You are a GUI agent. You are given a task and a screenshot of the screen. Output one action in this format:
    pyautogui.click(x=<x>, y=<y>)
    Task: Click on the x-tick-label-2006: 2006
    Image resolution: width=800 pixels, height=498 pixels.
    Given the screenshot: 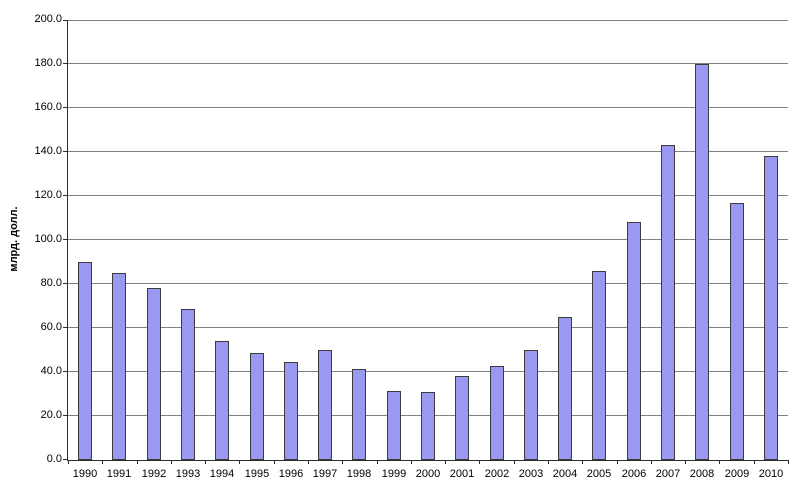 What is the action you would take?
    pyautogui.click(x=634, y=474)
    